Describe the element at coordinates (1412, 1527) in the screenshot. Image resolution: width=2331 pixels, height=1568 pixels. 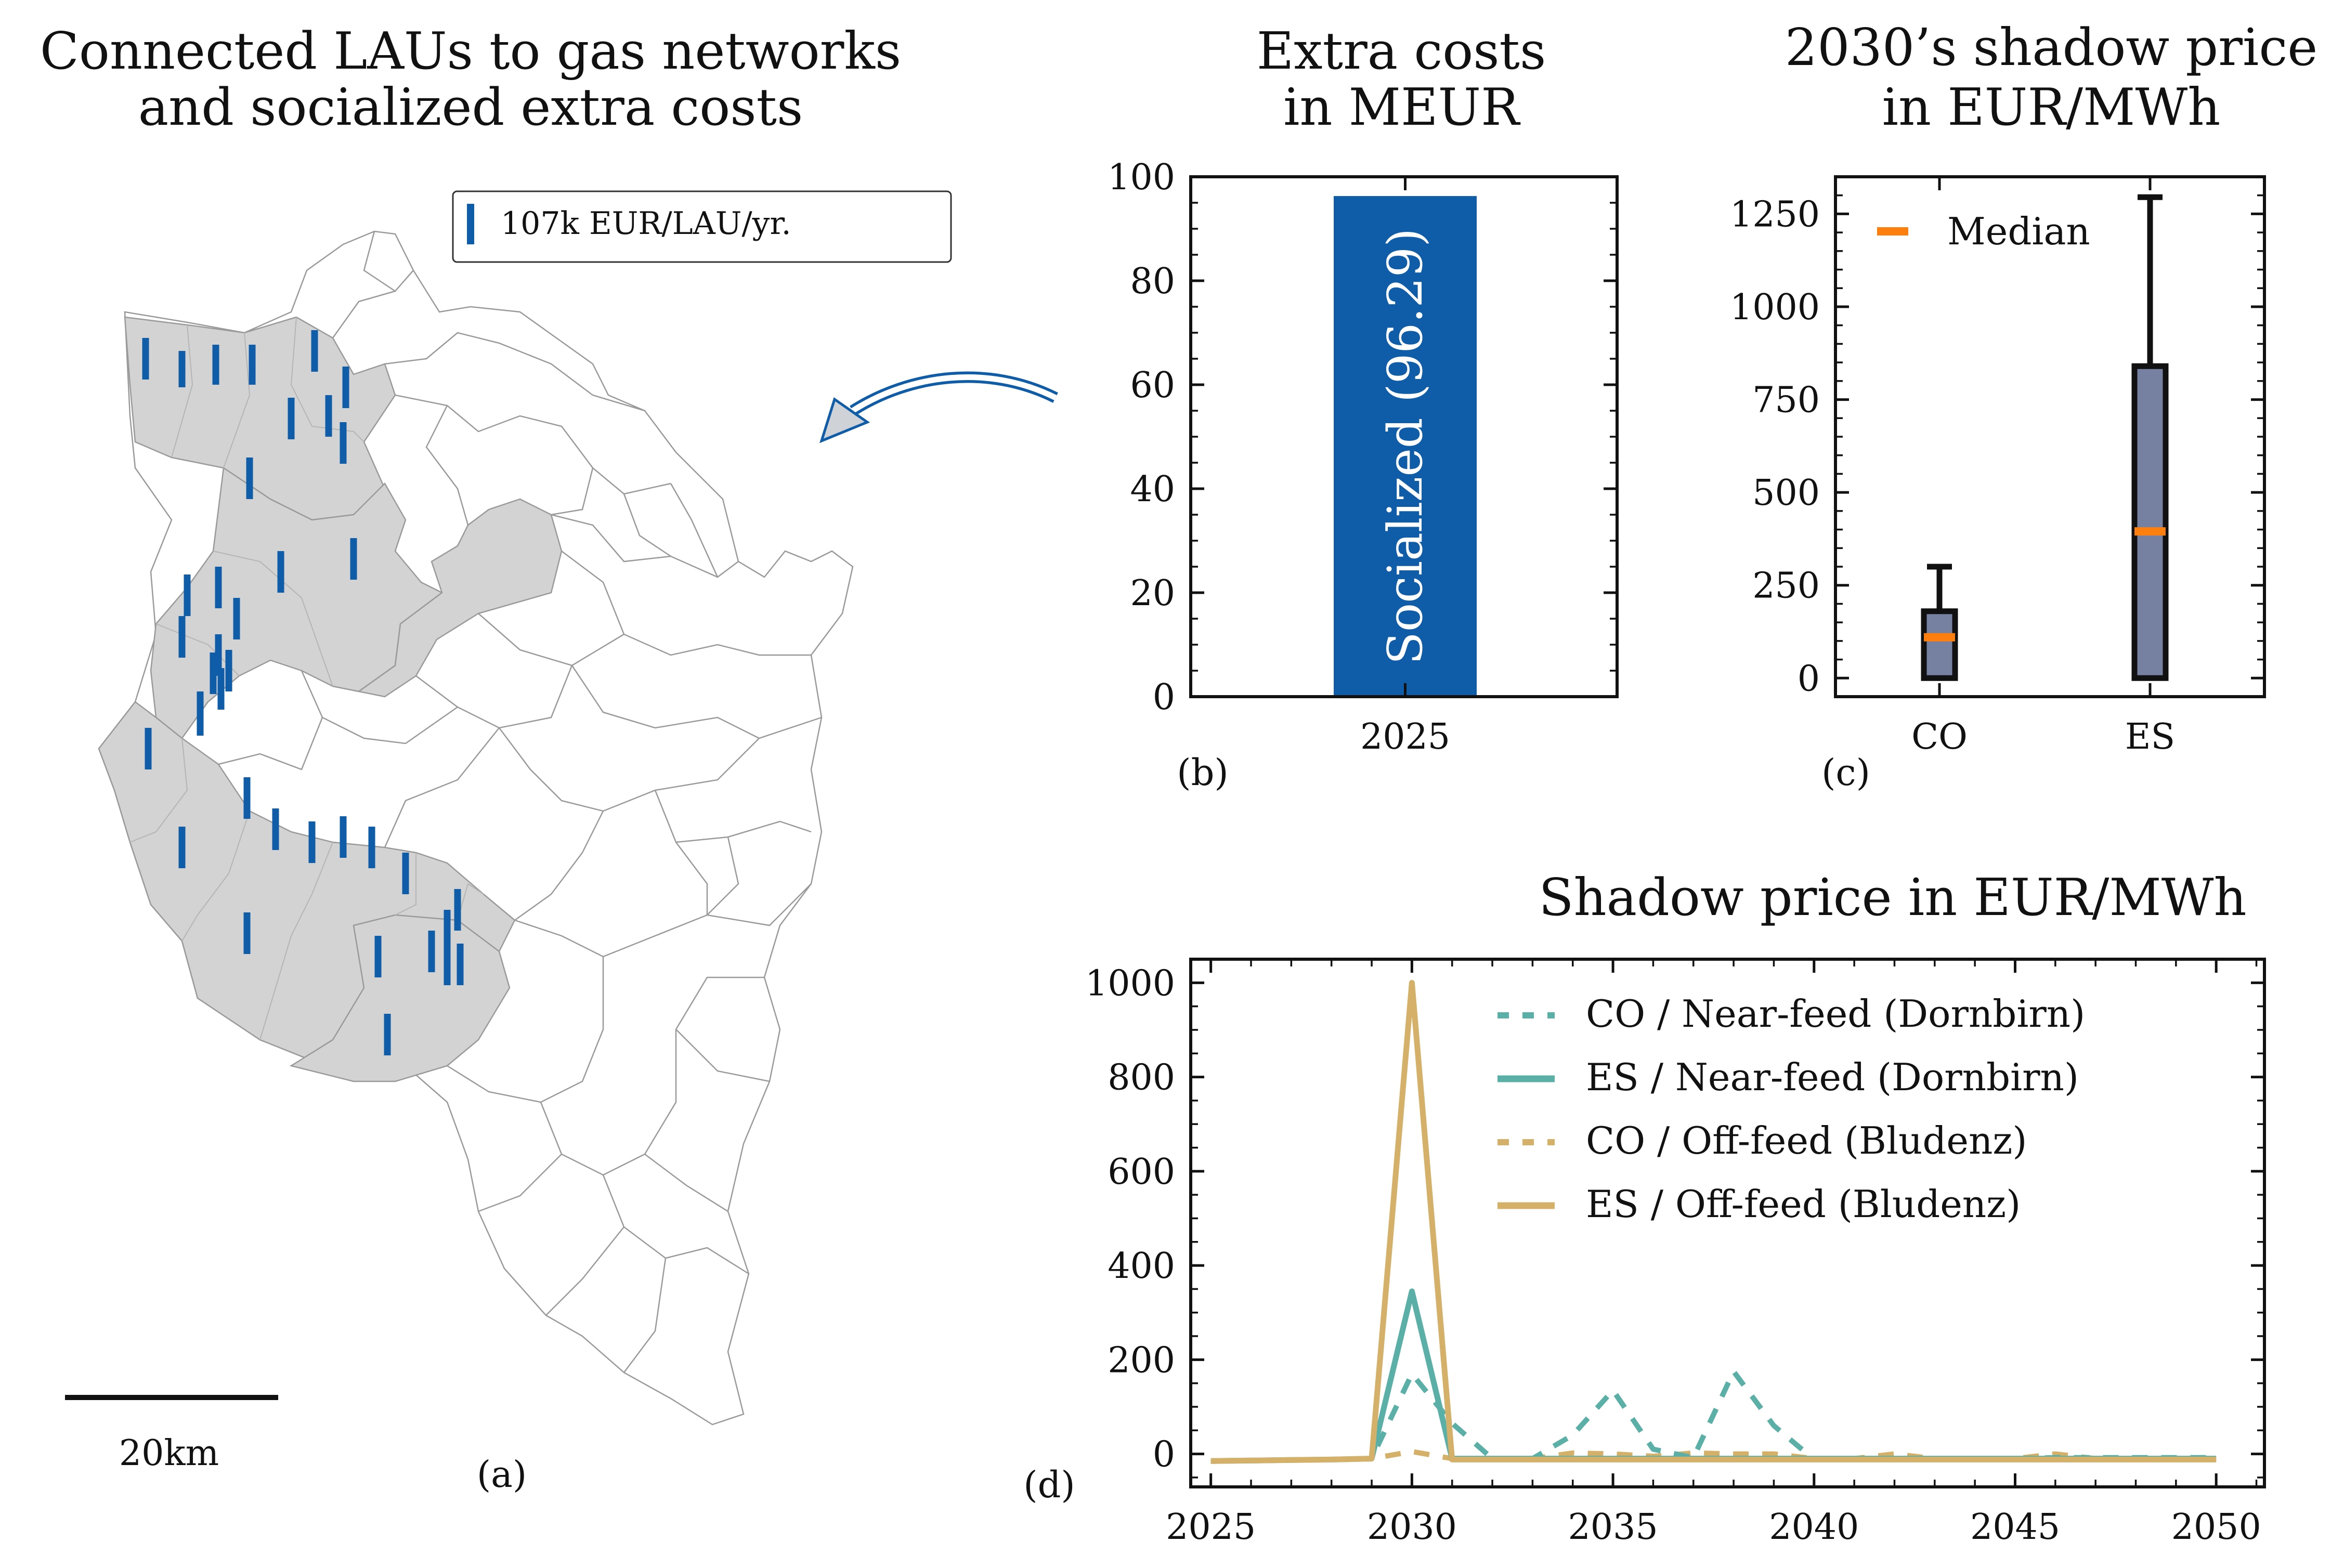
I see `line-x-tick-label: 2030` at that location.